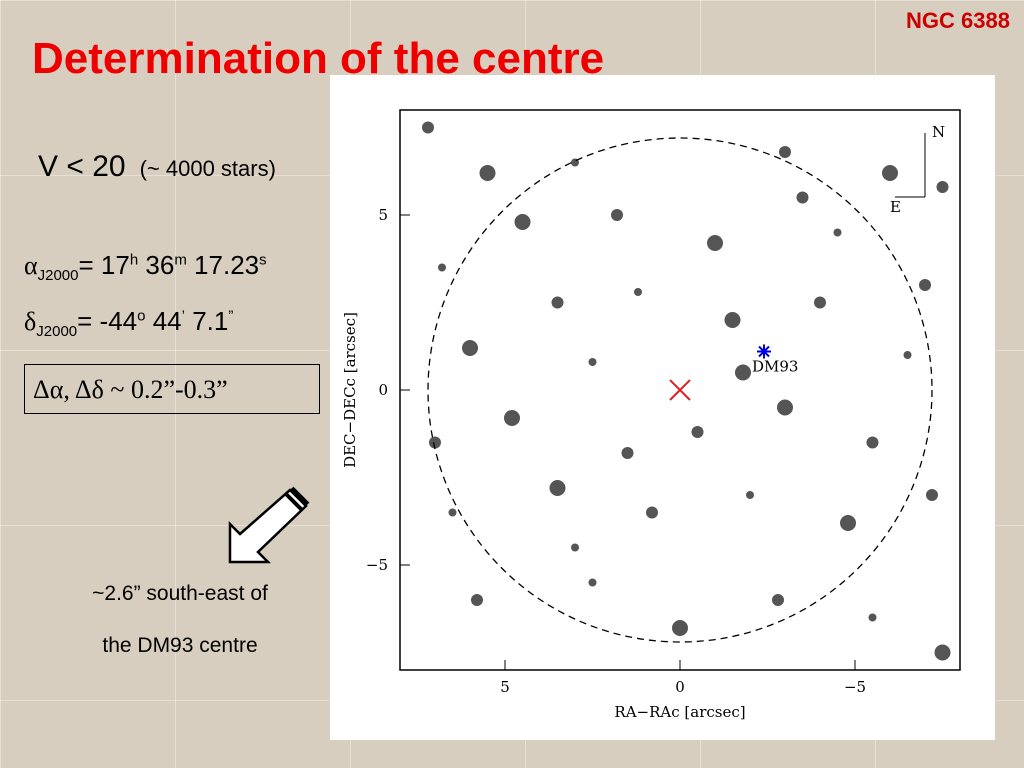 The image size is (1024, 768). I want to click on compass-label: N, so click(938, 132).